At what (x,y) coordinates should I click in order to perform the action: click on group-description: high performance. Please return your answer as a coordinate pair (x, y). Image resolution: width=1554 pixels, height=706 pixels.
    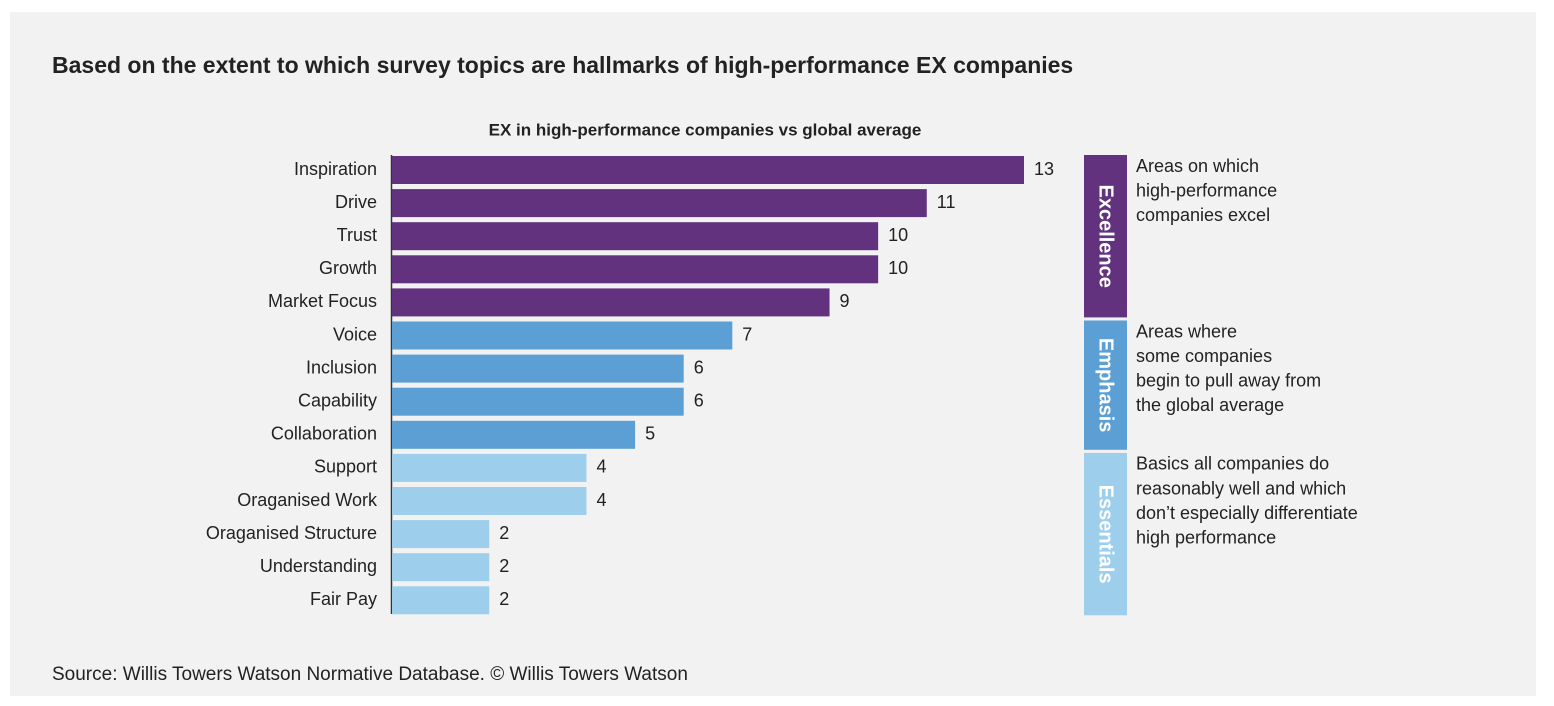
    Looking at the image, I should click on (1206, 537).